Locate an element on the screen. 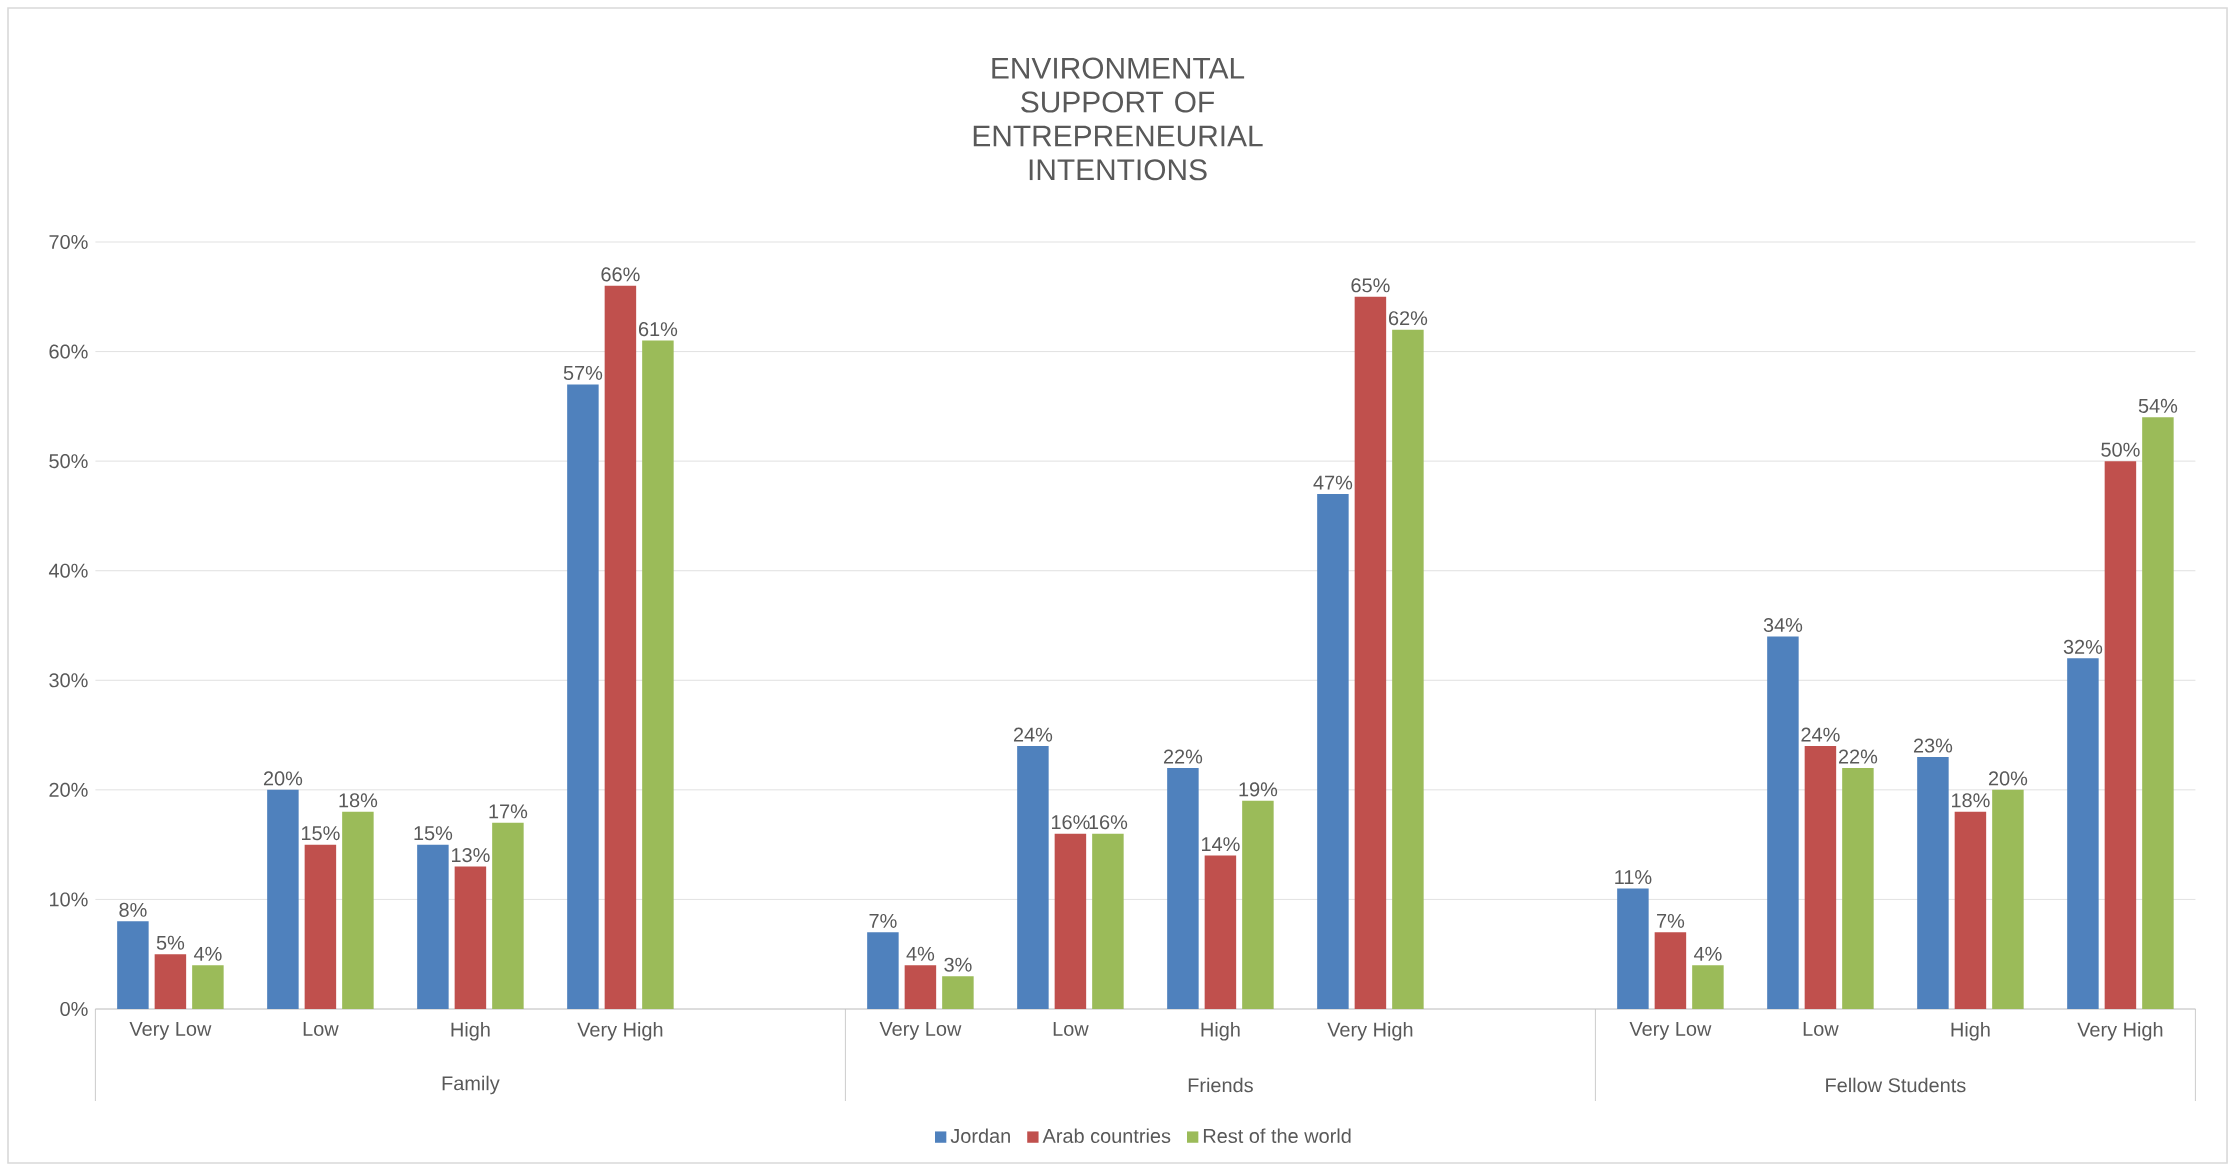 This screenshot has height=1171, width=2235. data-label: 13% is located at coordinates (470, 855).